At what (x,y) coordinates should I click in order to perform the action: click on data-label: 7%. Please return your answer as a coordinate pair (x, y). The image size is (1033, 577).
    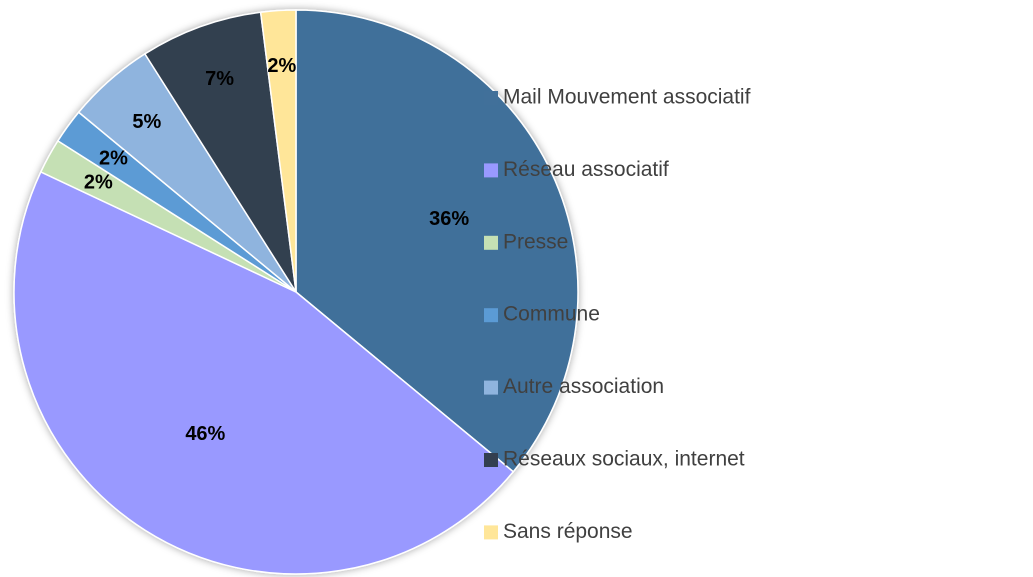
    Looking at the image, I should click on (219, 79).